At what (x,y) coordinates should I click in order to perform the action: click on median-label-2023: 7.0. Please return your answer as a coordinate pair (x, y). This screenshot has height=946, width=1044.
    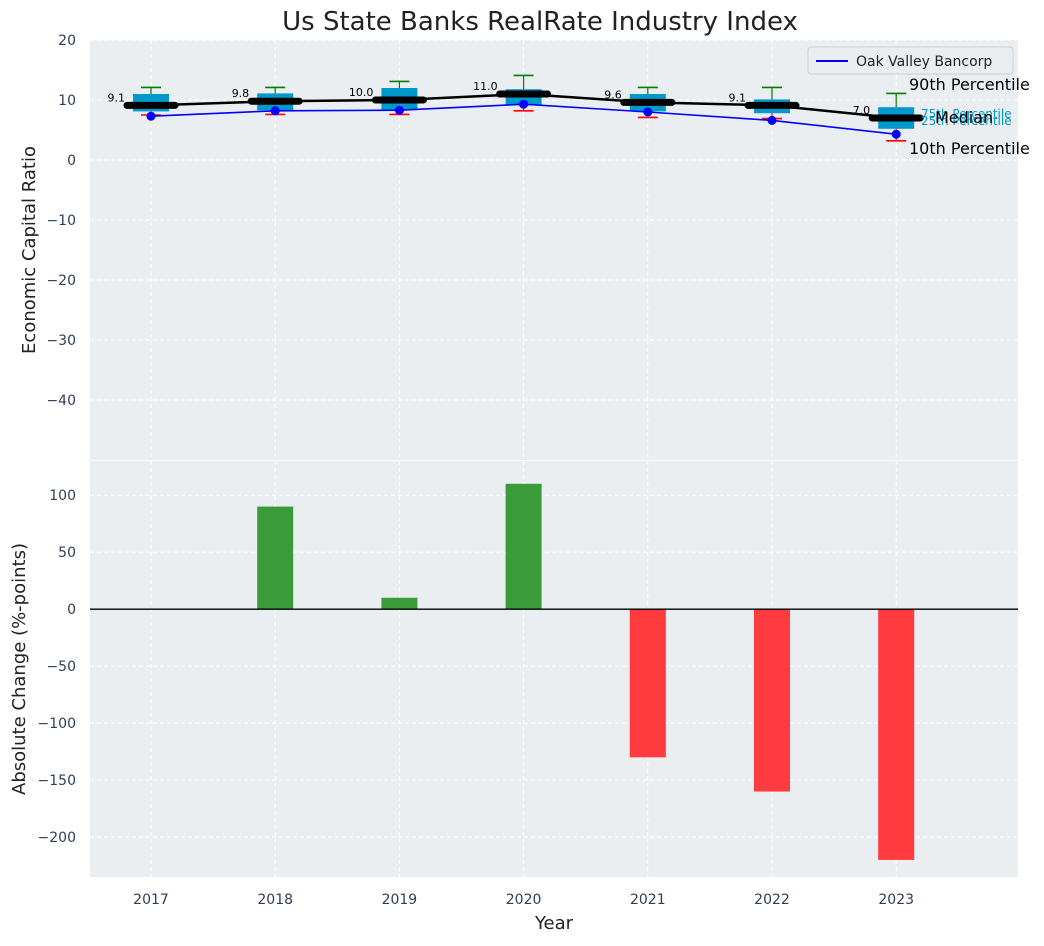
    Looking at the image, I should click on (862, 110).